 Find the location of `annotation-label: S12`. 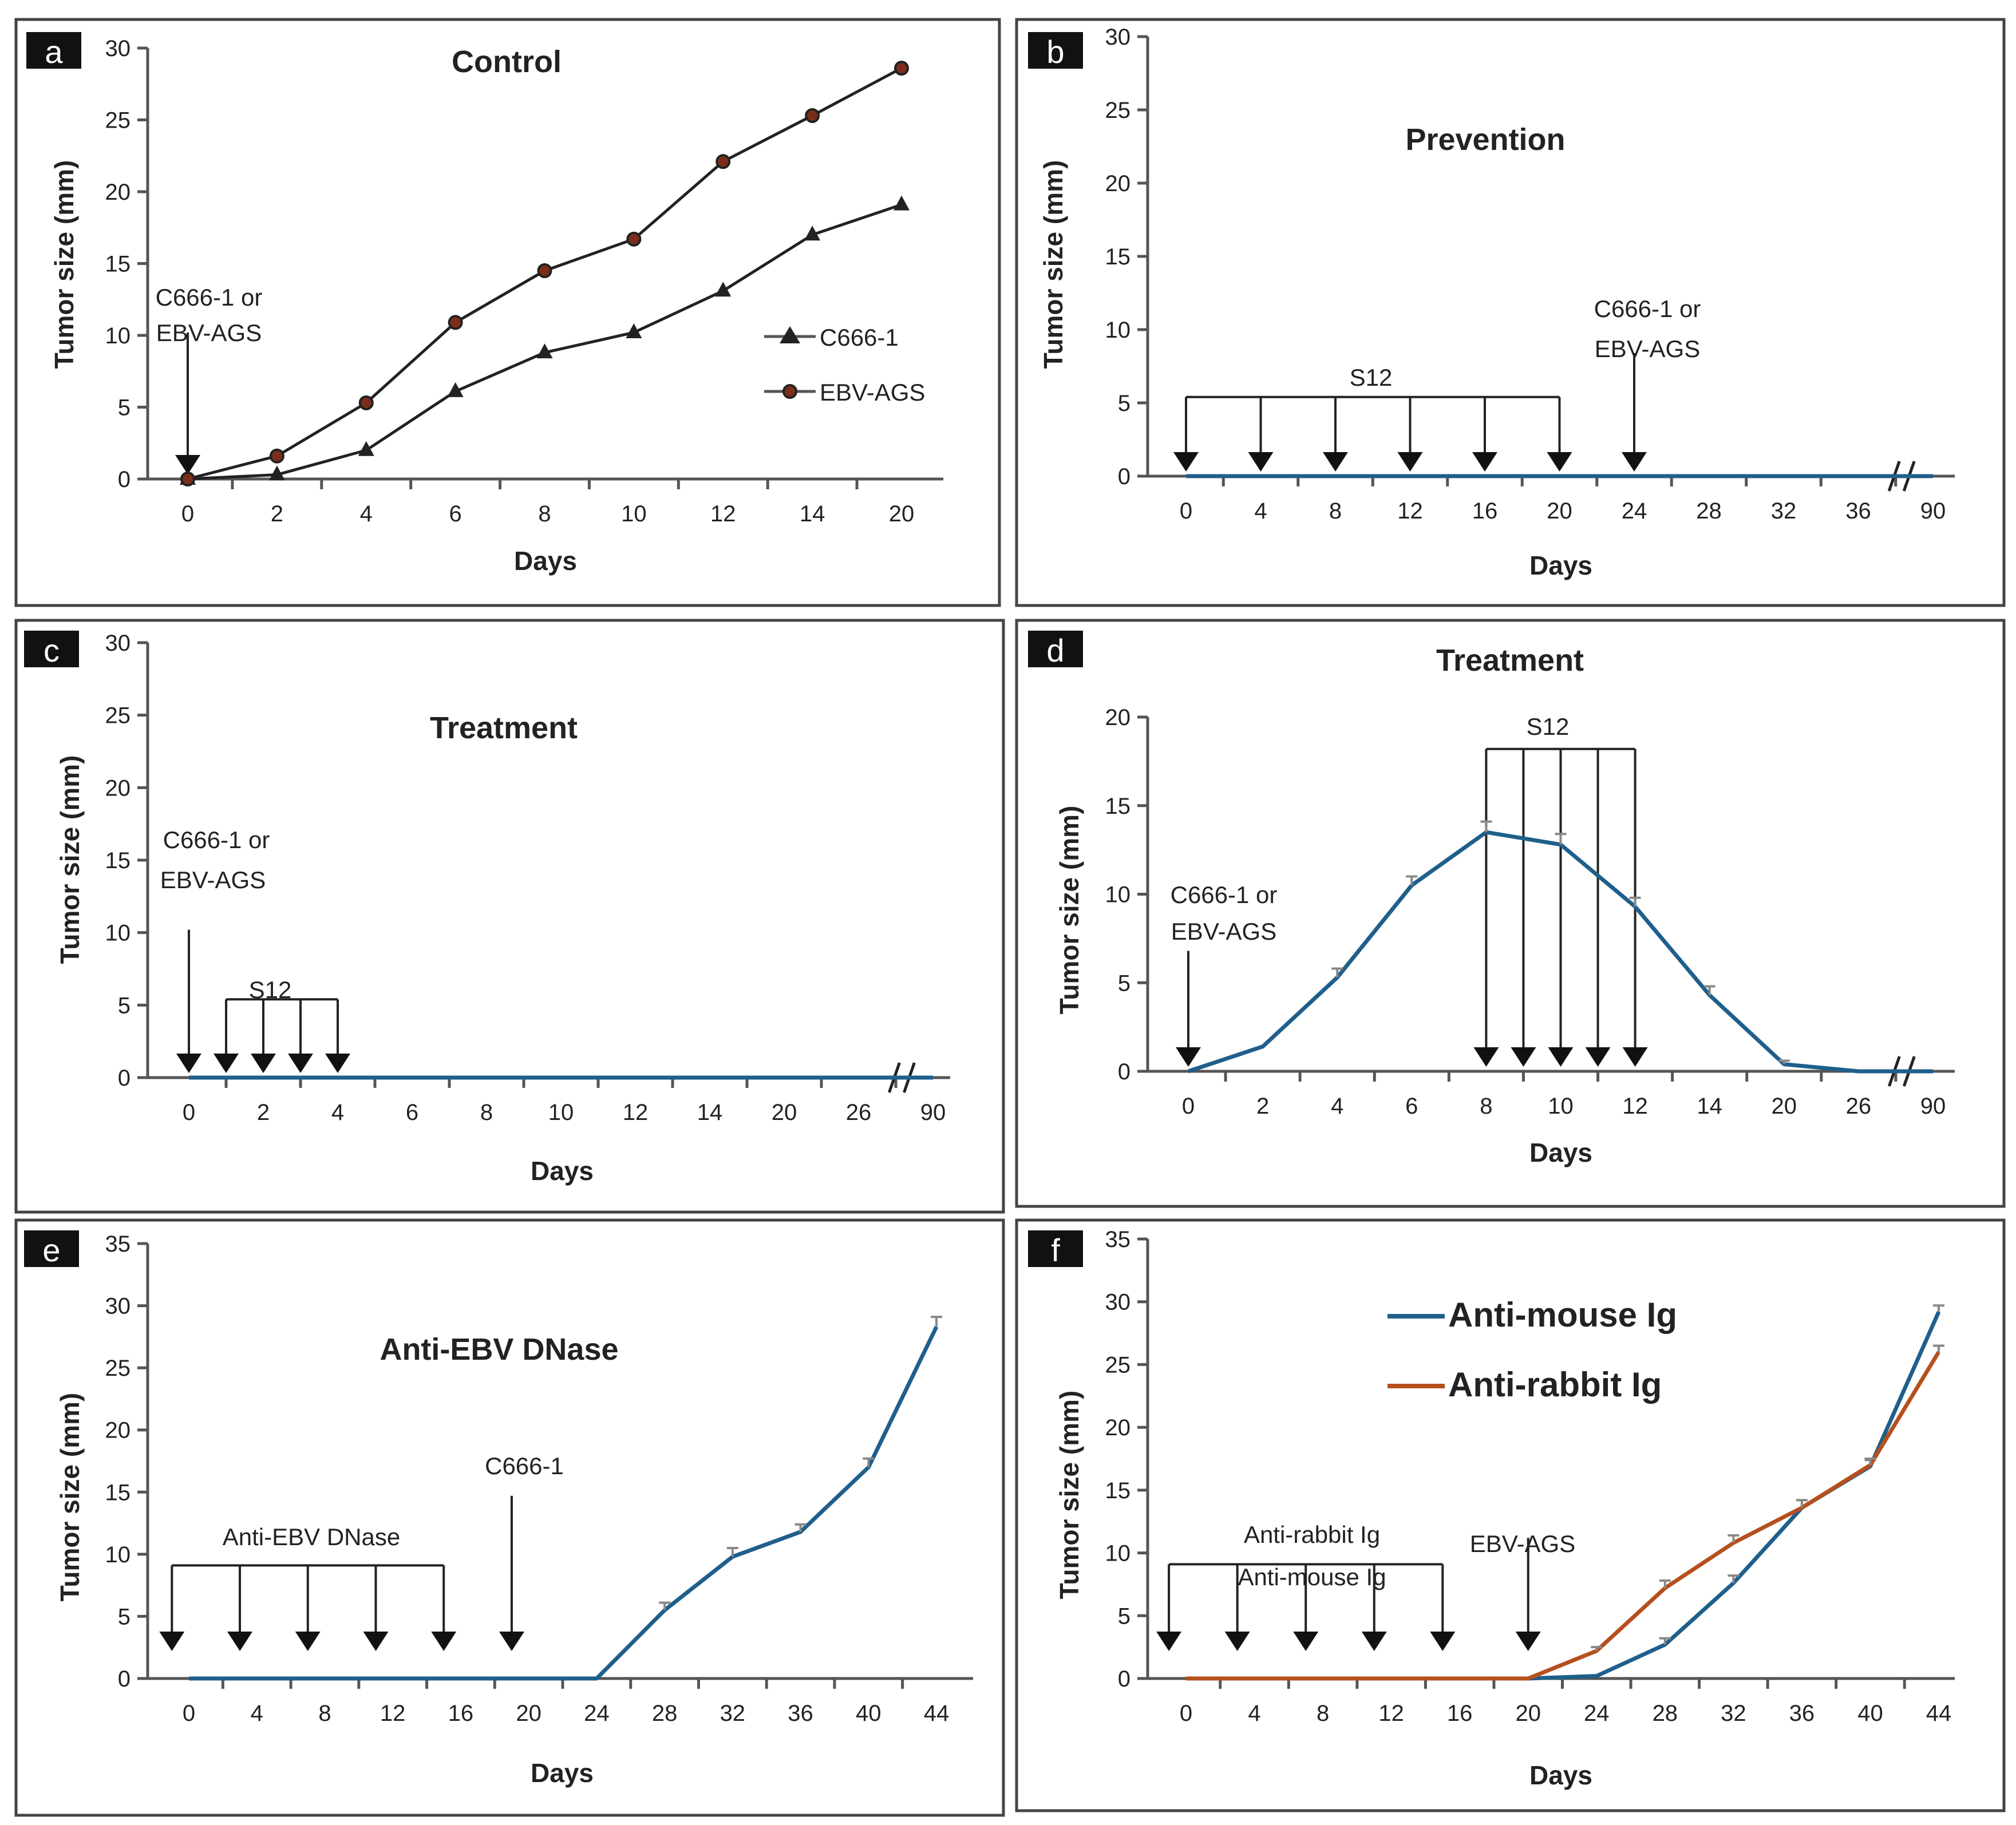

annotation-label: S12 is located at coordinates (1549, 726).